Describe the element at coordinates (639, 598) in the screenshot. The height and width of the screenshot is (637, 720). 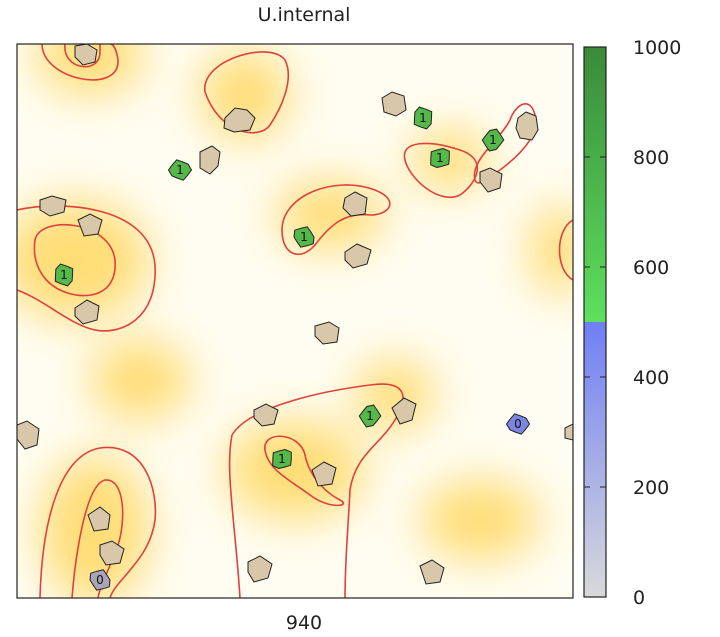
I see `colorbar-tick-label-0: 0` at that location.